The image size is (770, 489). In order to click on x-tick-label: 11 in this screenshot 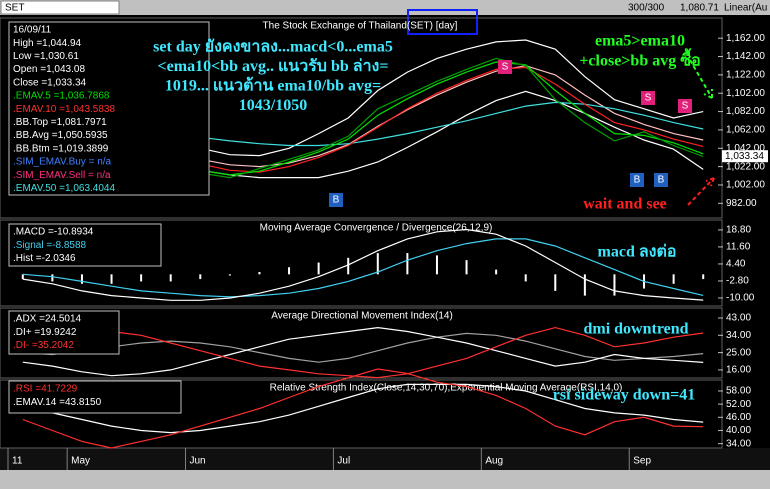, I will do `click(17, 461)`.